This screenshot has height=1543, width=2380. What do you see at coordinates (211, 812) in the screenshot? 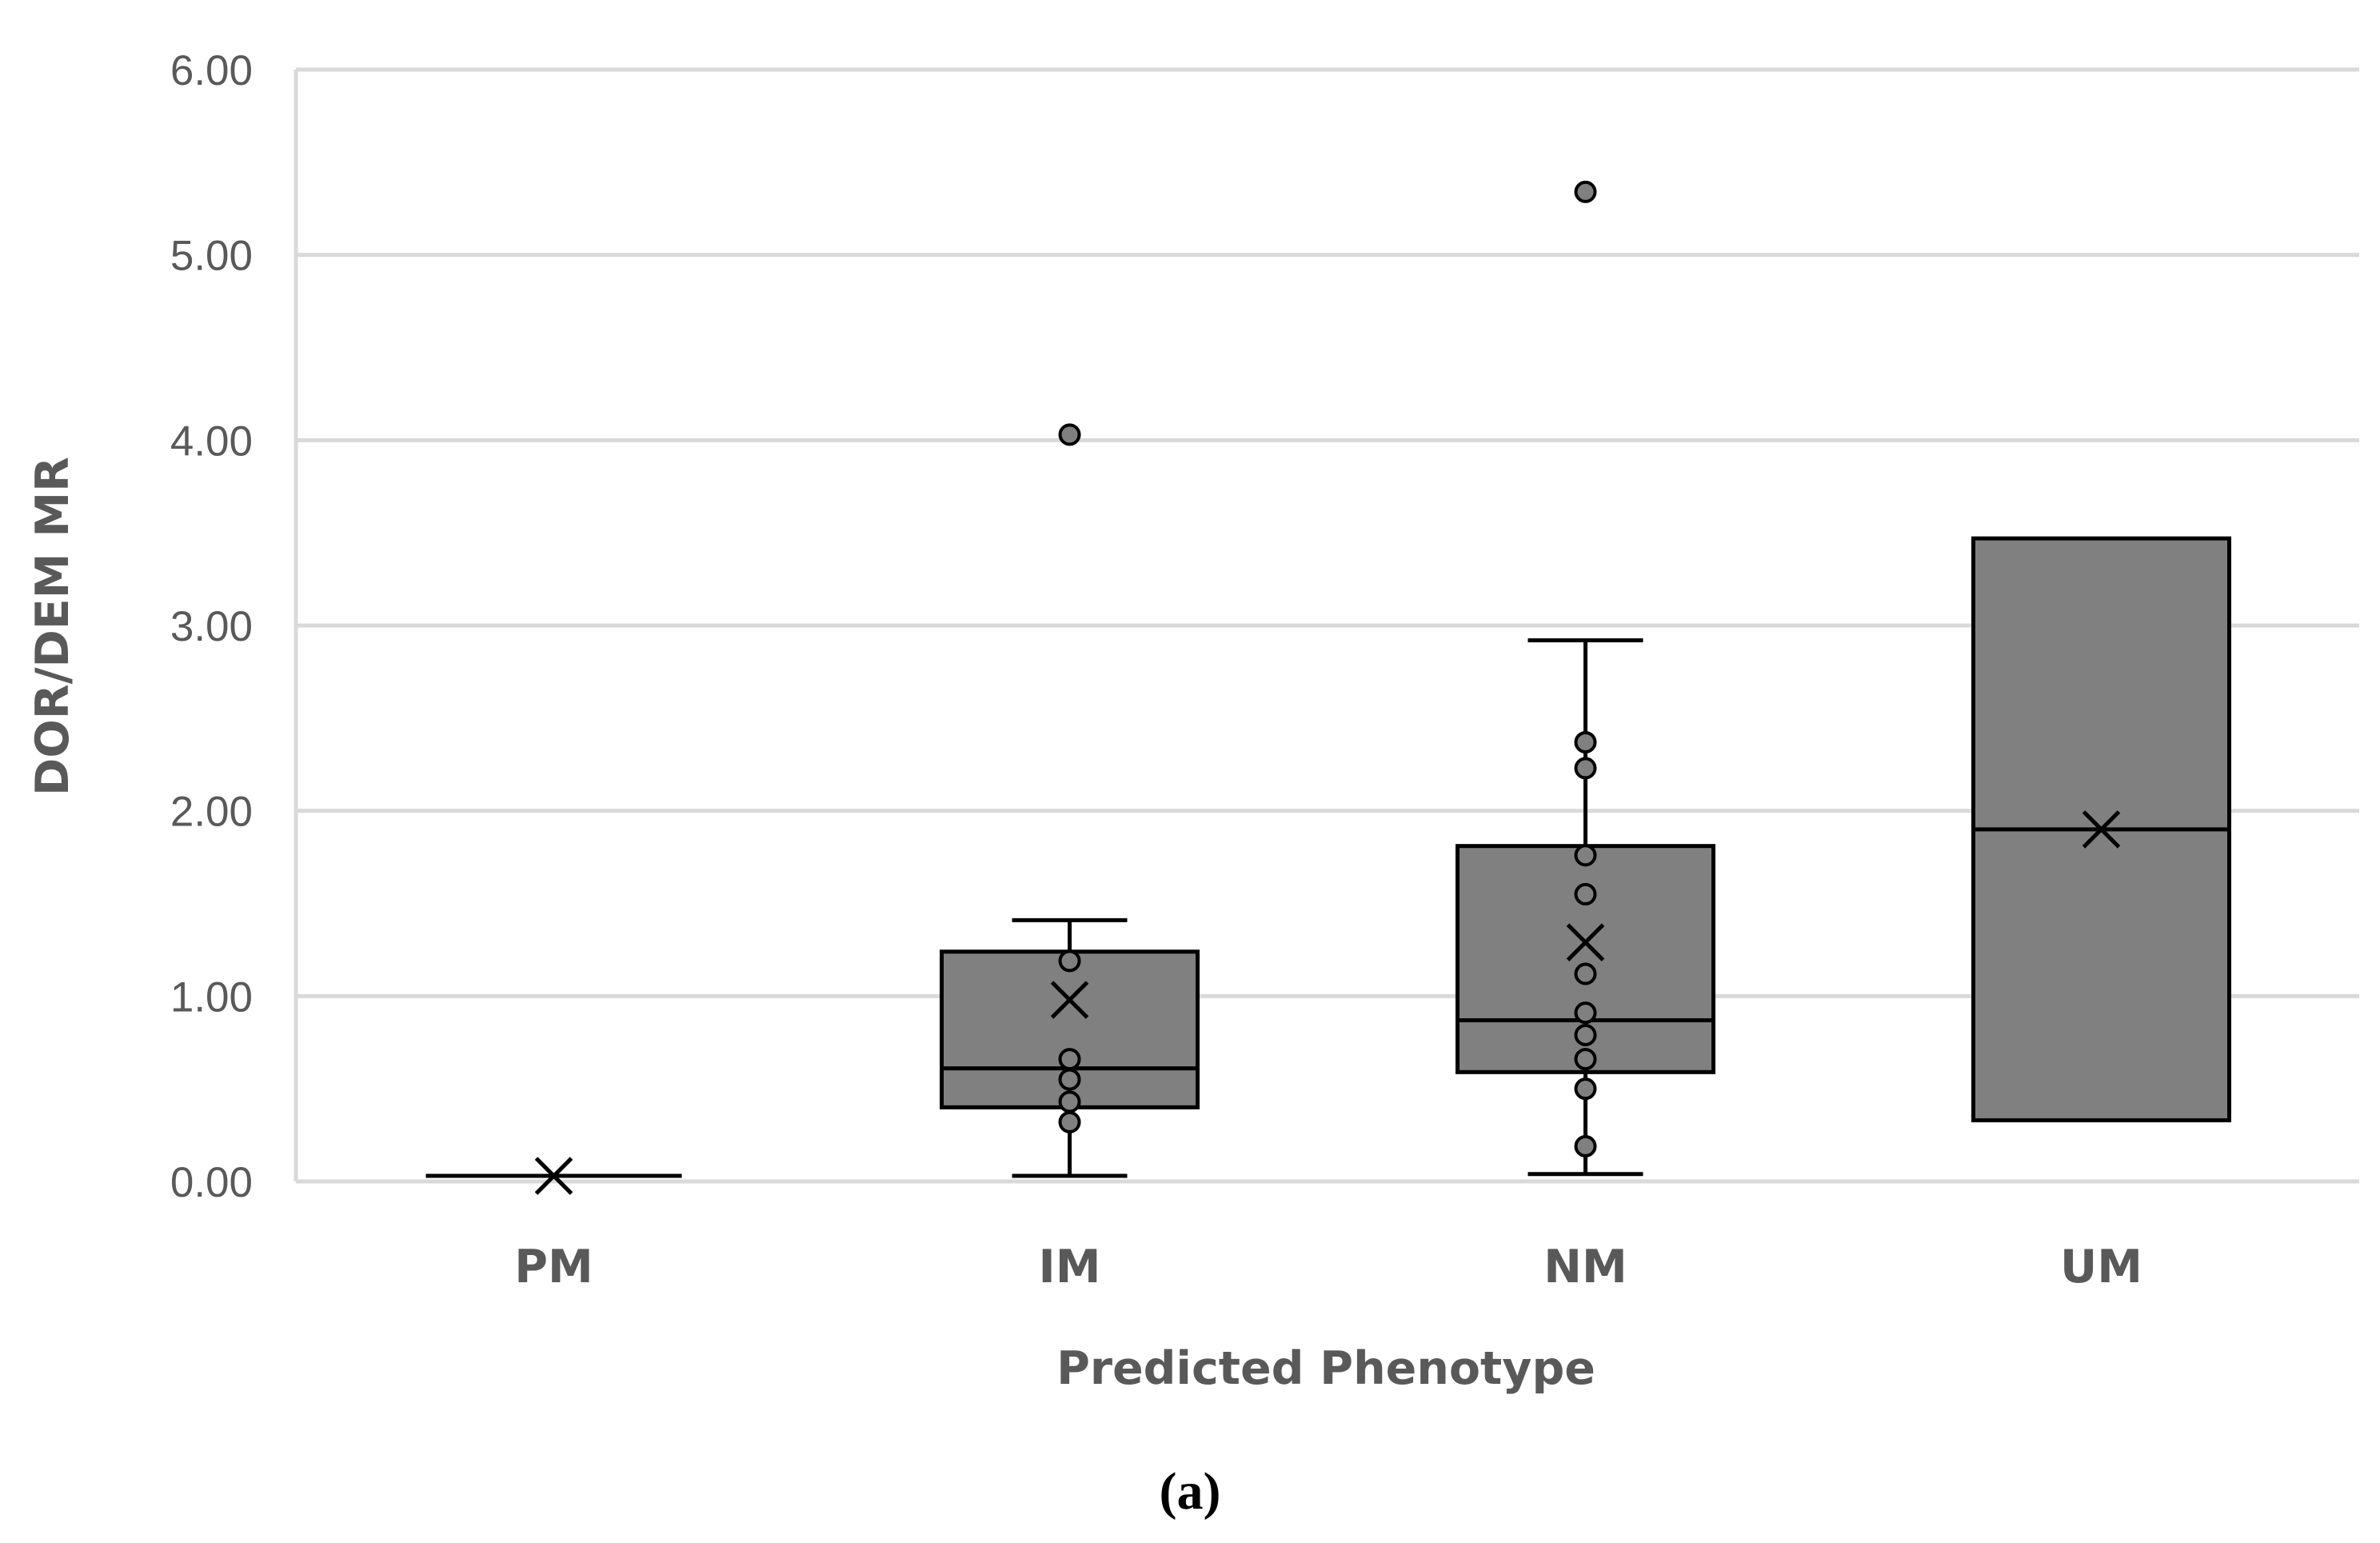
I see `y-tick-label: 2.00` at bounding box center [211, 812].